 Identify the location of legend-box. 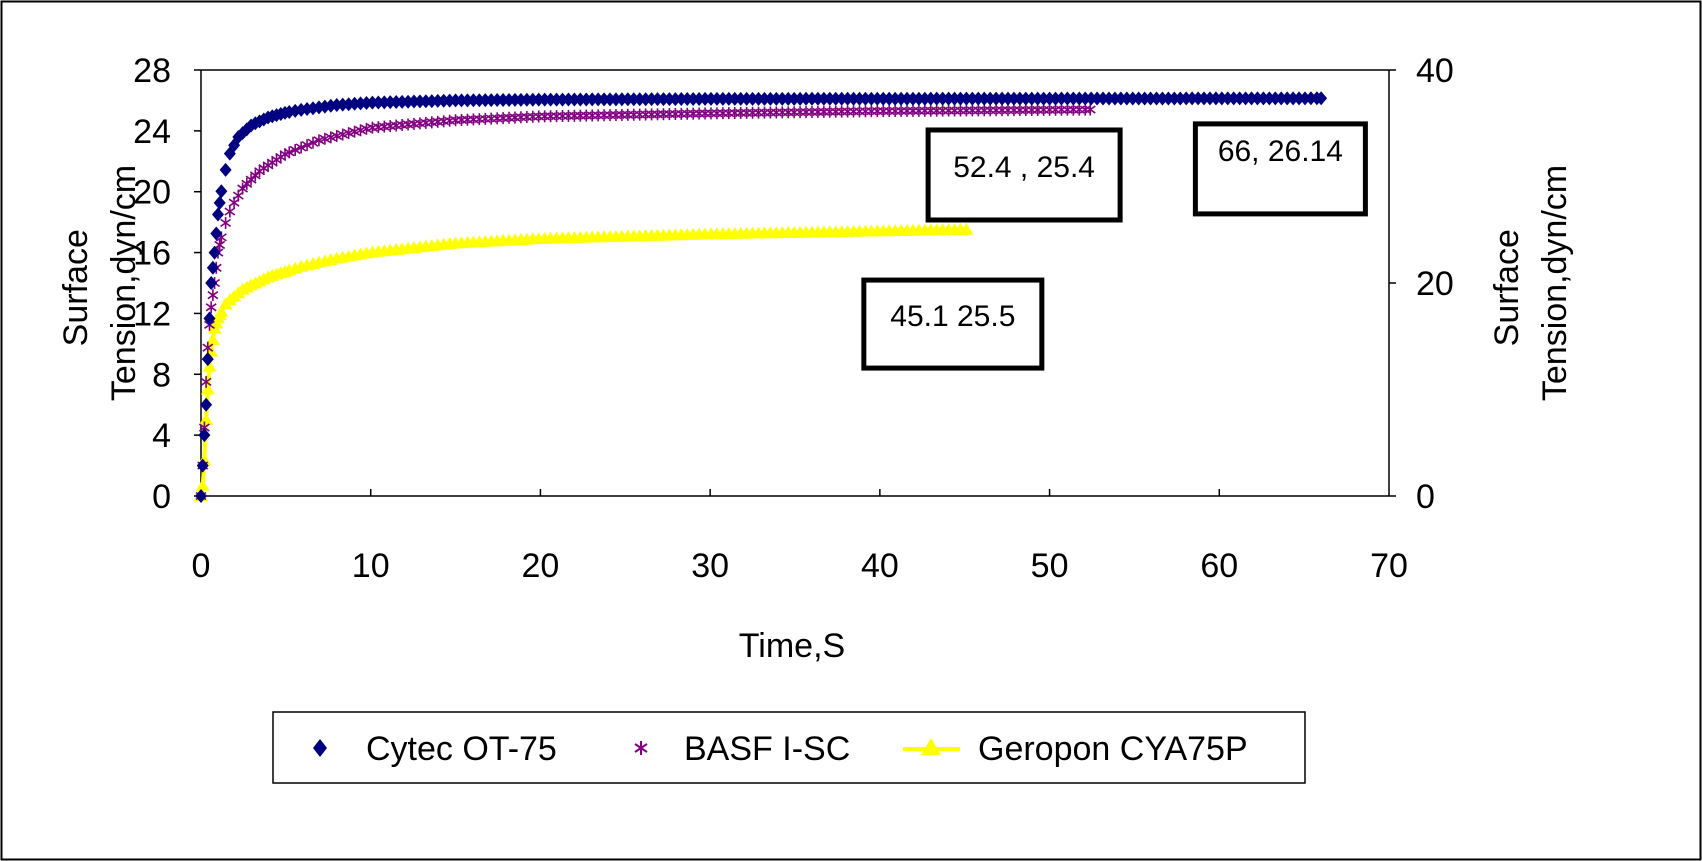
(789, 747).